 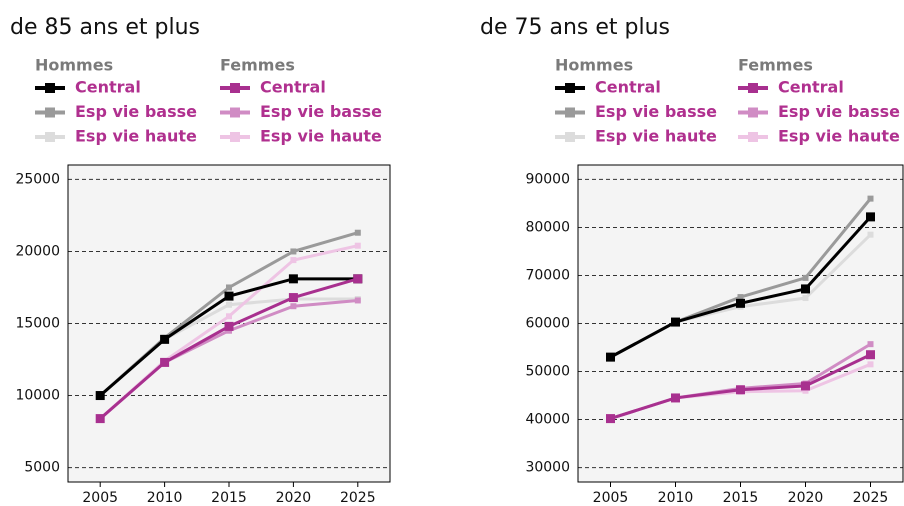 What do you see at coordinates (547, 420) in the screenshot?
I see `y-tick-label: 40000` at bounding box center [547, 420].